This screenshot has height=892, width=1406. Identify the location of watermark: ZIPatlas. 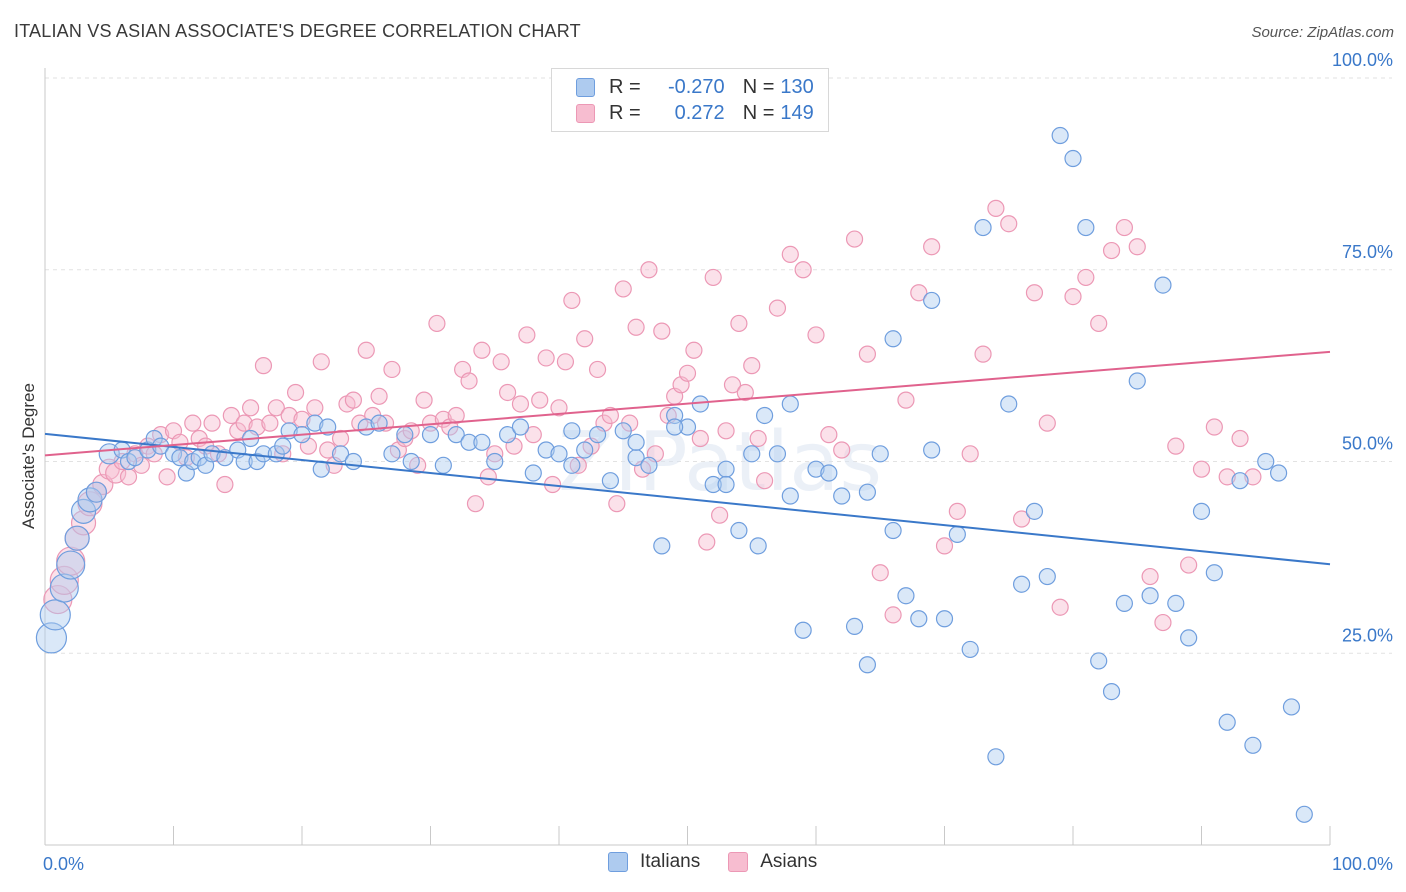
(720, 462).